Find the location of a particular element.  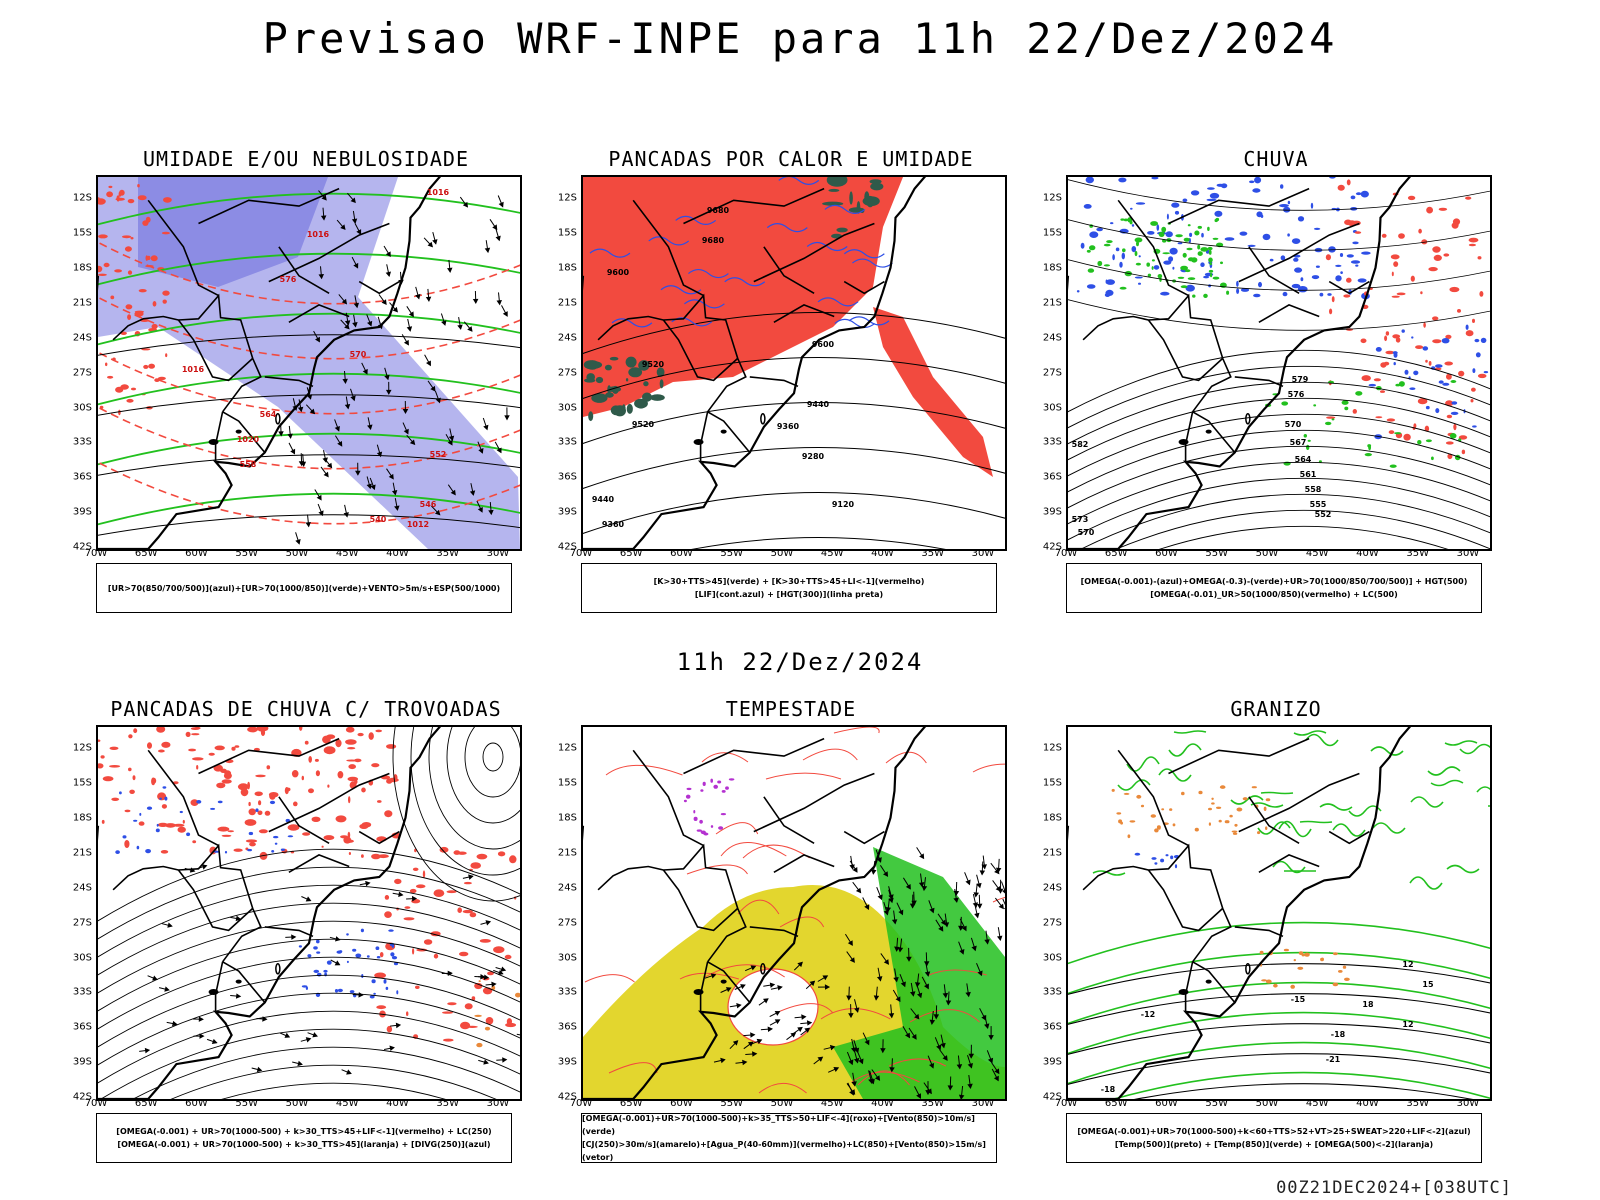

lon-tick-label: 70W is located at coordinates (1066, 553).